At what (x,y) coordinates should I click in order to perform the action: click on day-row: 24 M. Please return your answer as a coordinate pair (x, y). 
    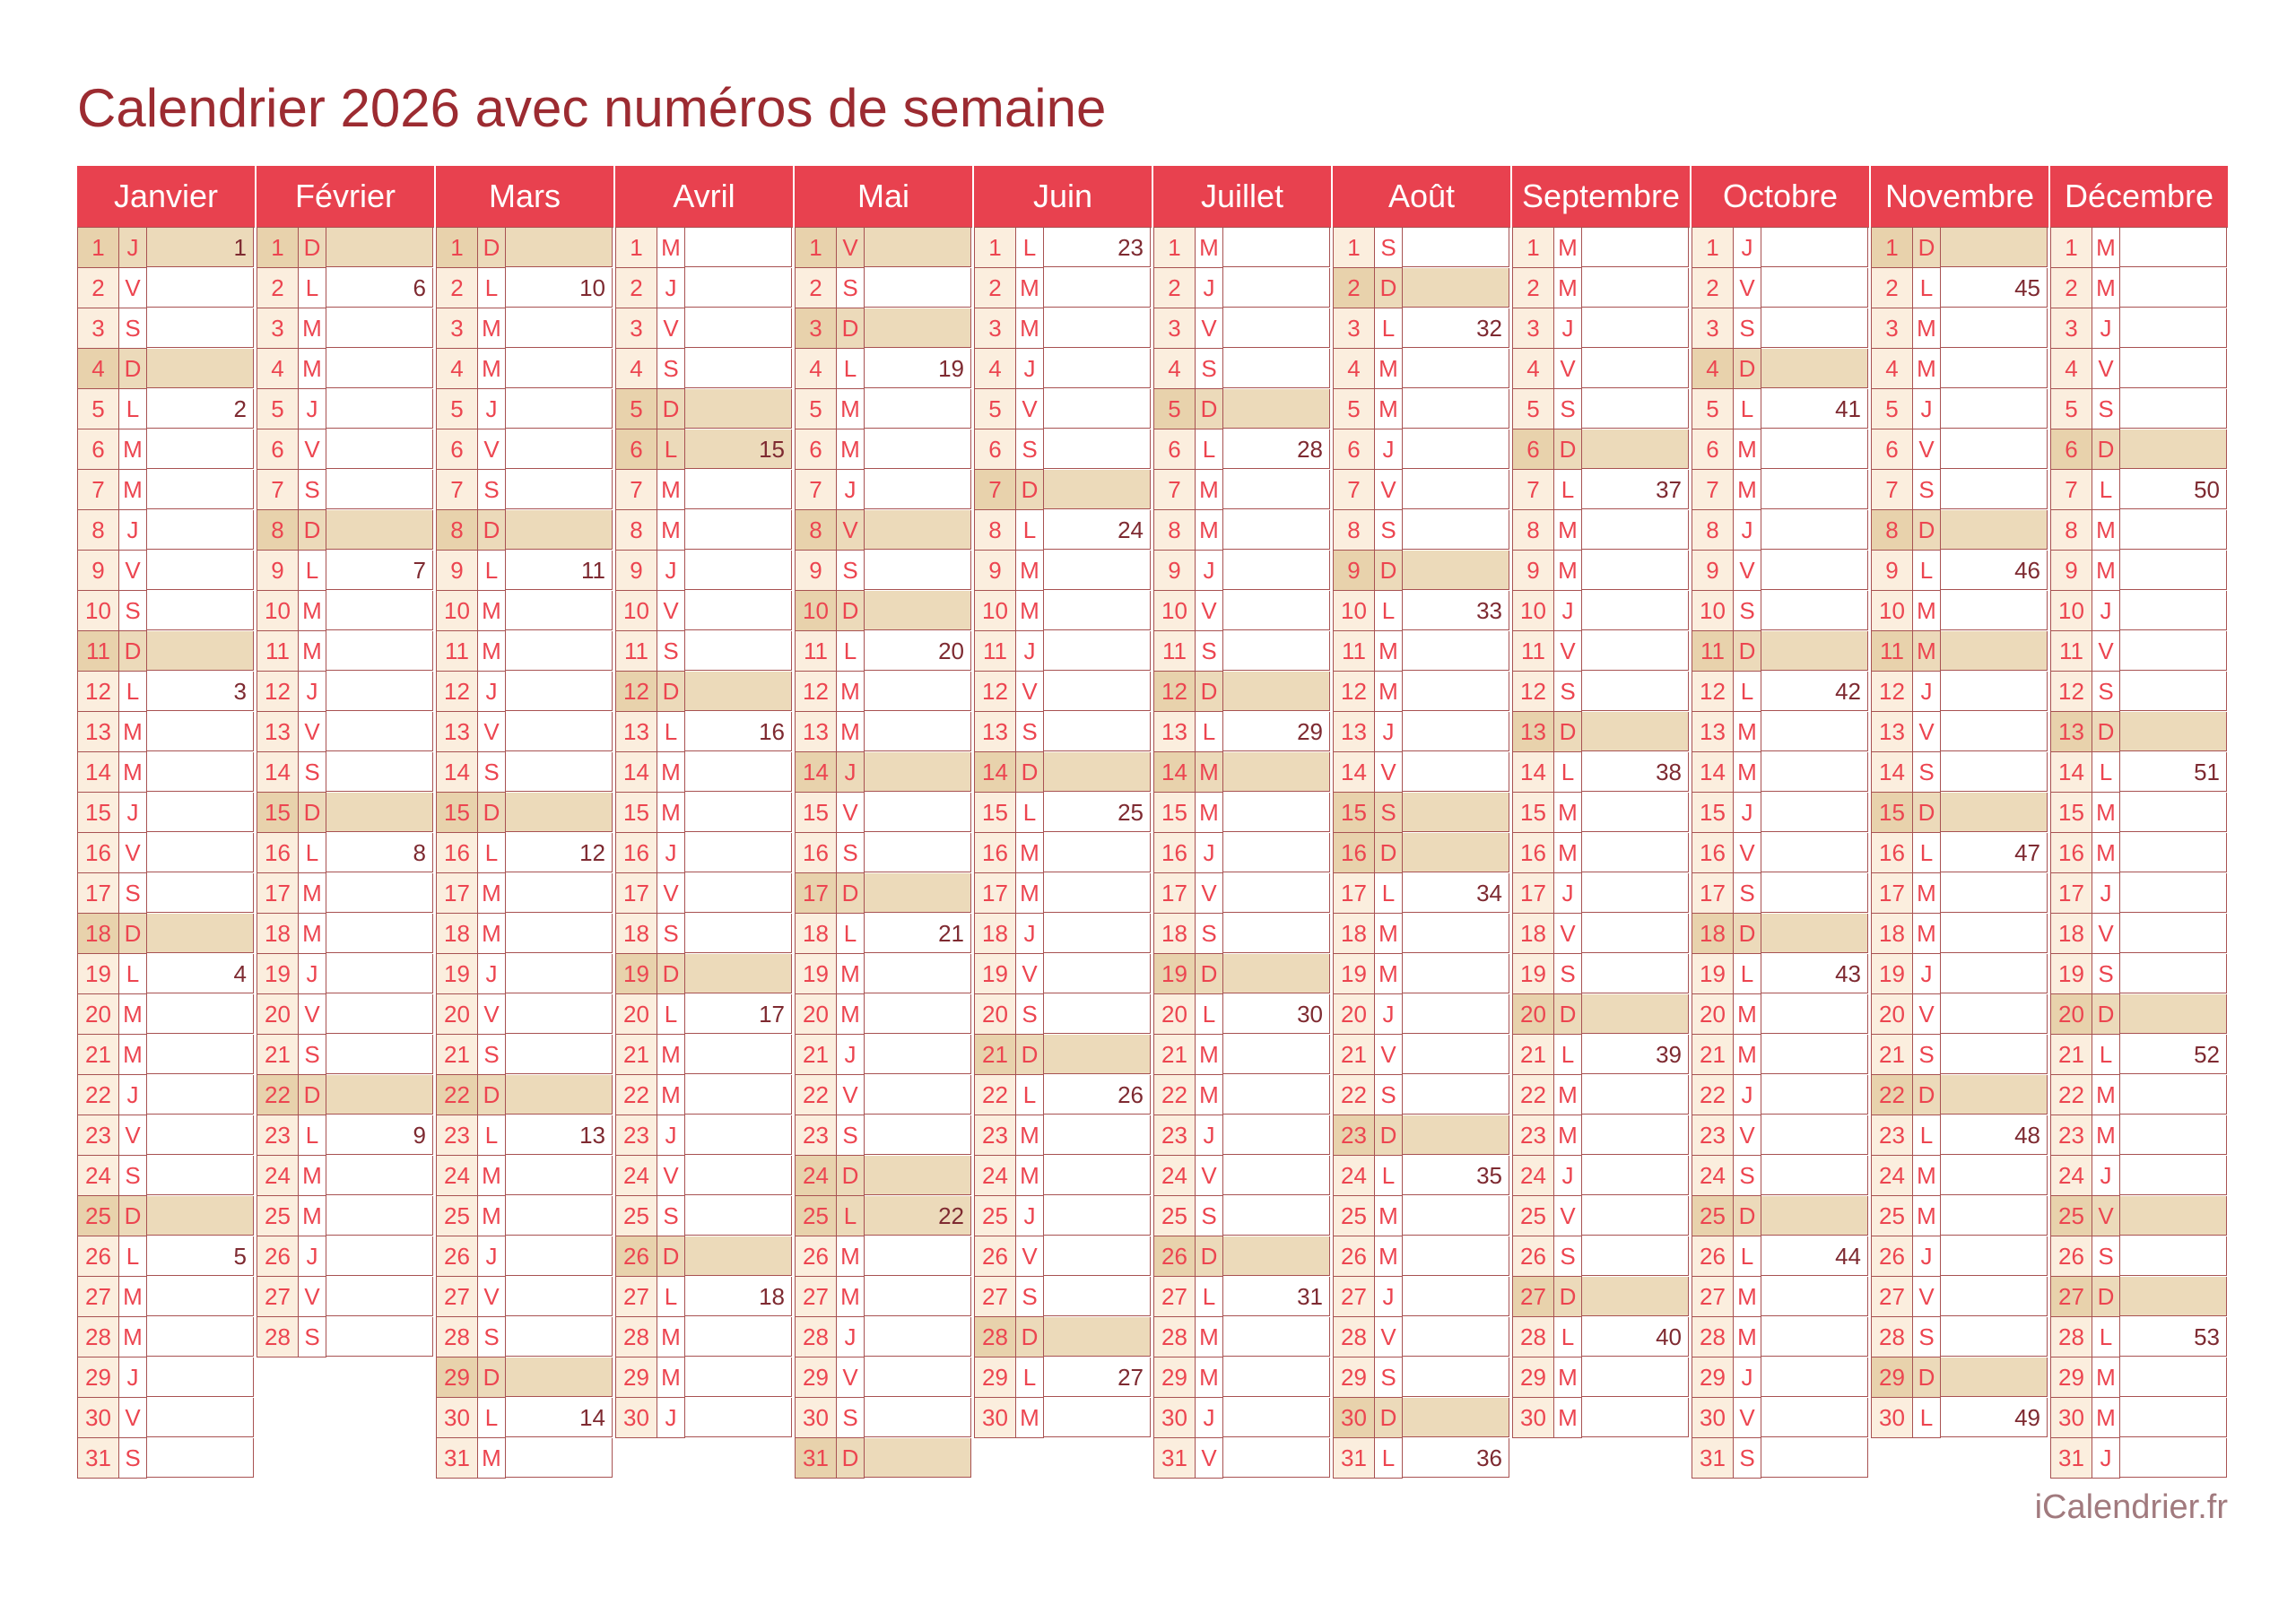
    Looking at the image, I should click on (525, 1176).